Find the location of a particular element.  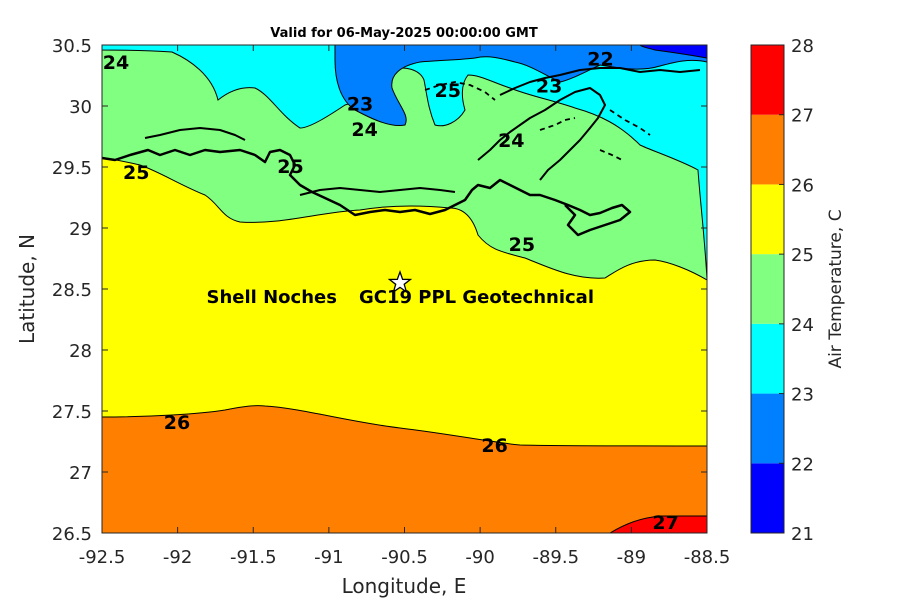

x-tick-label: -91 is located at coordinates (328, 557).